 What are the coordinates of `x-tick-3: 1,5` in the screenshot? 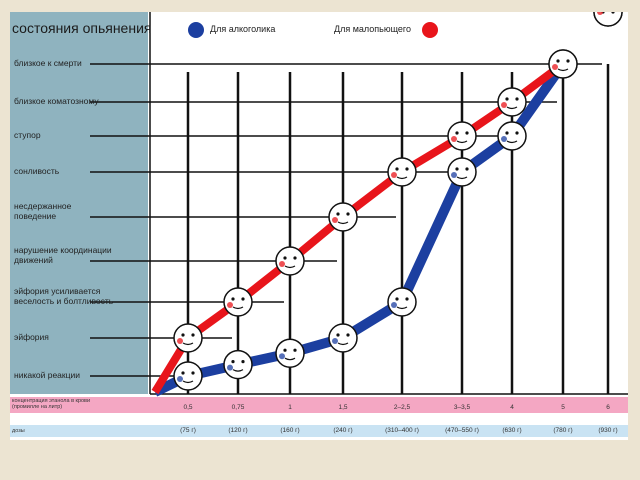 It's located at (343, 407).